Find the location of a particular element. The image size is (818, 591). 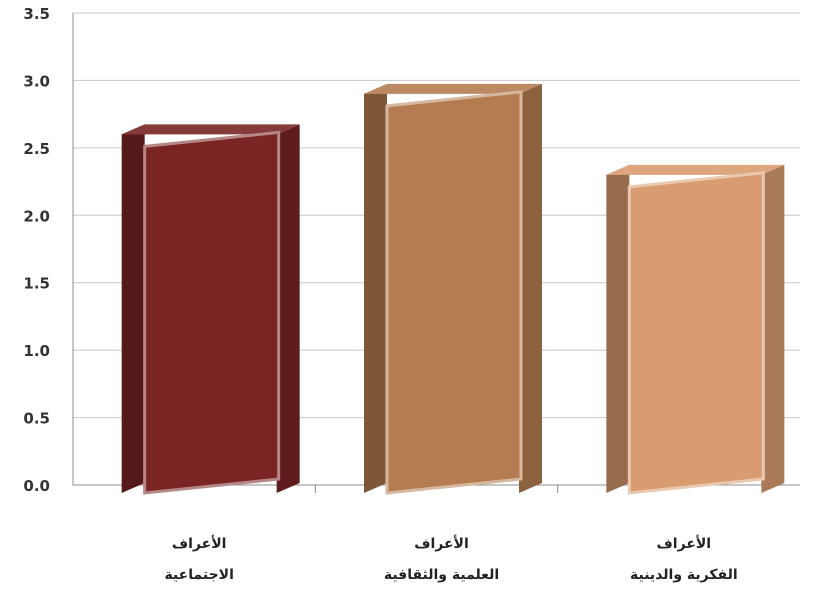

x-category-label: الفكرية والدينية is located at coordinates (684, 575).